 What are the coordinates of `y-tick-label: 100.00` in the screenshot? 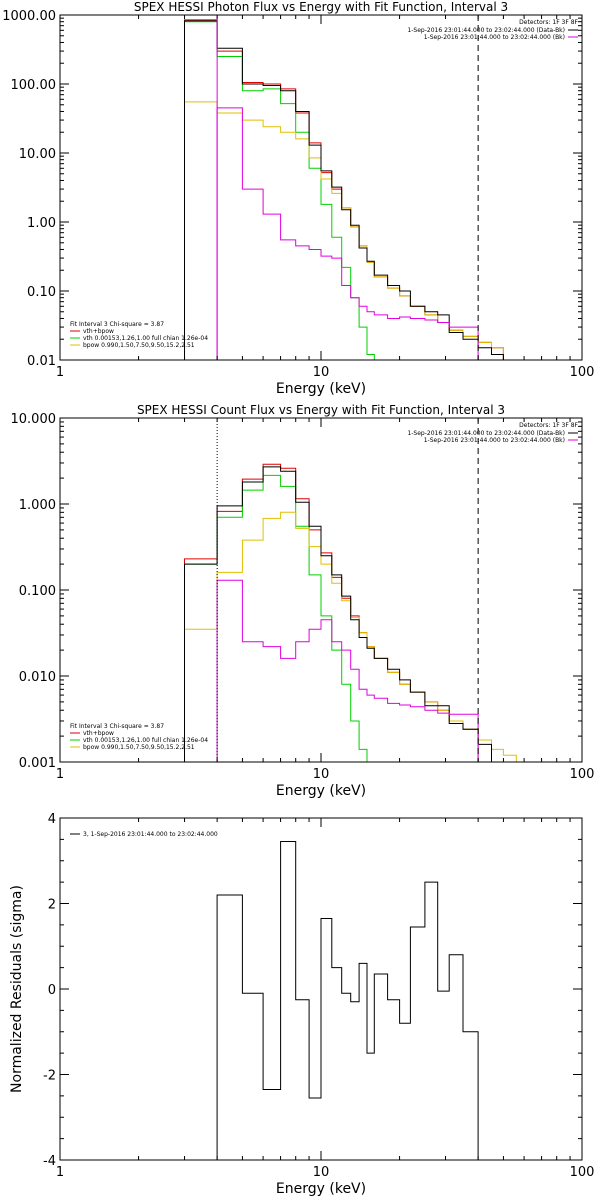 It's located at (34, 85).